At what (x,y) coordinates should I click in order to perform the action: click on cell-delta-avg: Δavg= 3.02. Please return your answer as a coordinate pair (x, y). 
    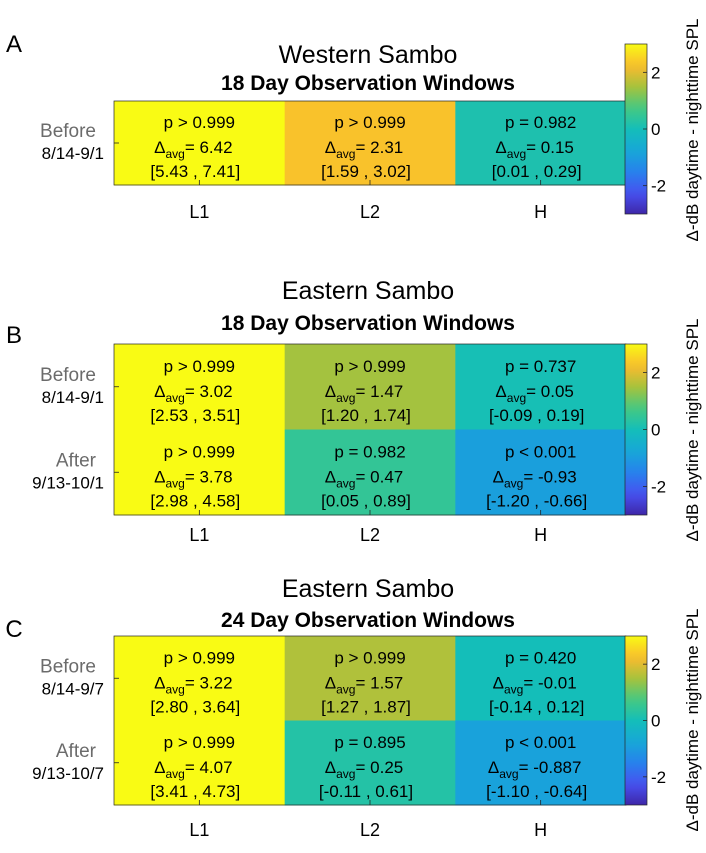
    Looking at the image, I should click on (193, 393).